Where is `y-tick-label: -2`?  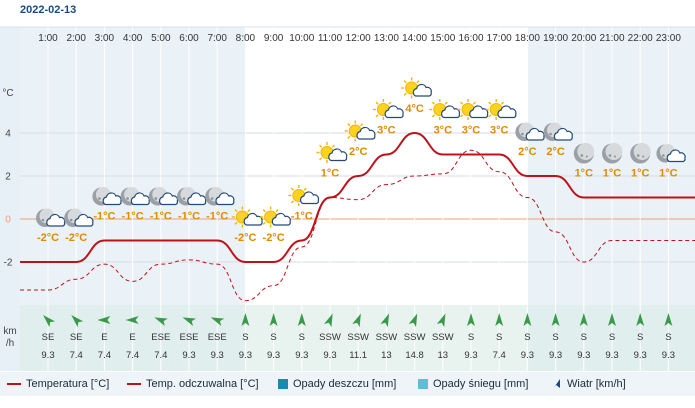
y-tick-label: -2 is located at coordinates (8, 263).